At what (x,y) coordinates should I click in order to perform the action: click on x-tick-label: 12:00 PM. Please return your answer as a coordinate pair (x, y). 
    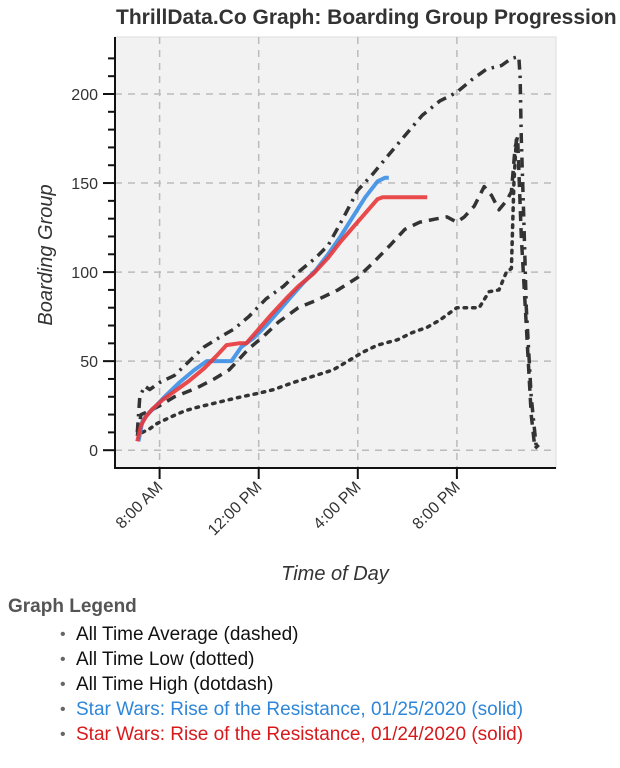
    Looking at the image, I should click on (235, 509).